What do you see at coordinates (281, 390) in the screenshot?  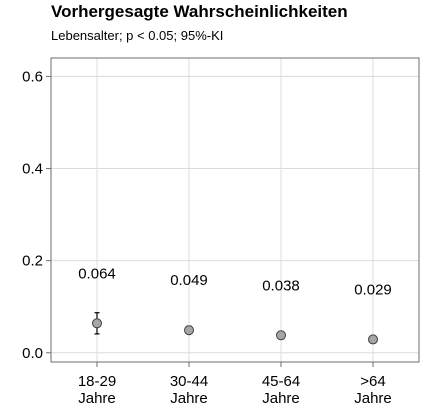 I see `x-tick-label: 45-64 Jahre` at bounding box center [281, 390].